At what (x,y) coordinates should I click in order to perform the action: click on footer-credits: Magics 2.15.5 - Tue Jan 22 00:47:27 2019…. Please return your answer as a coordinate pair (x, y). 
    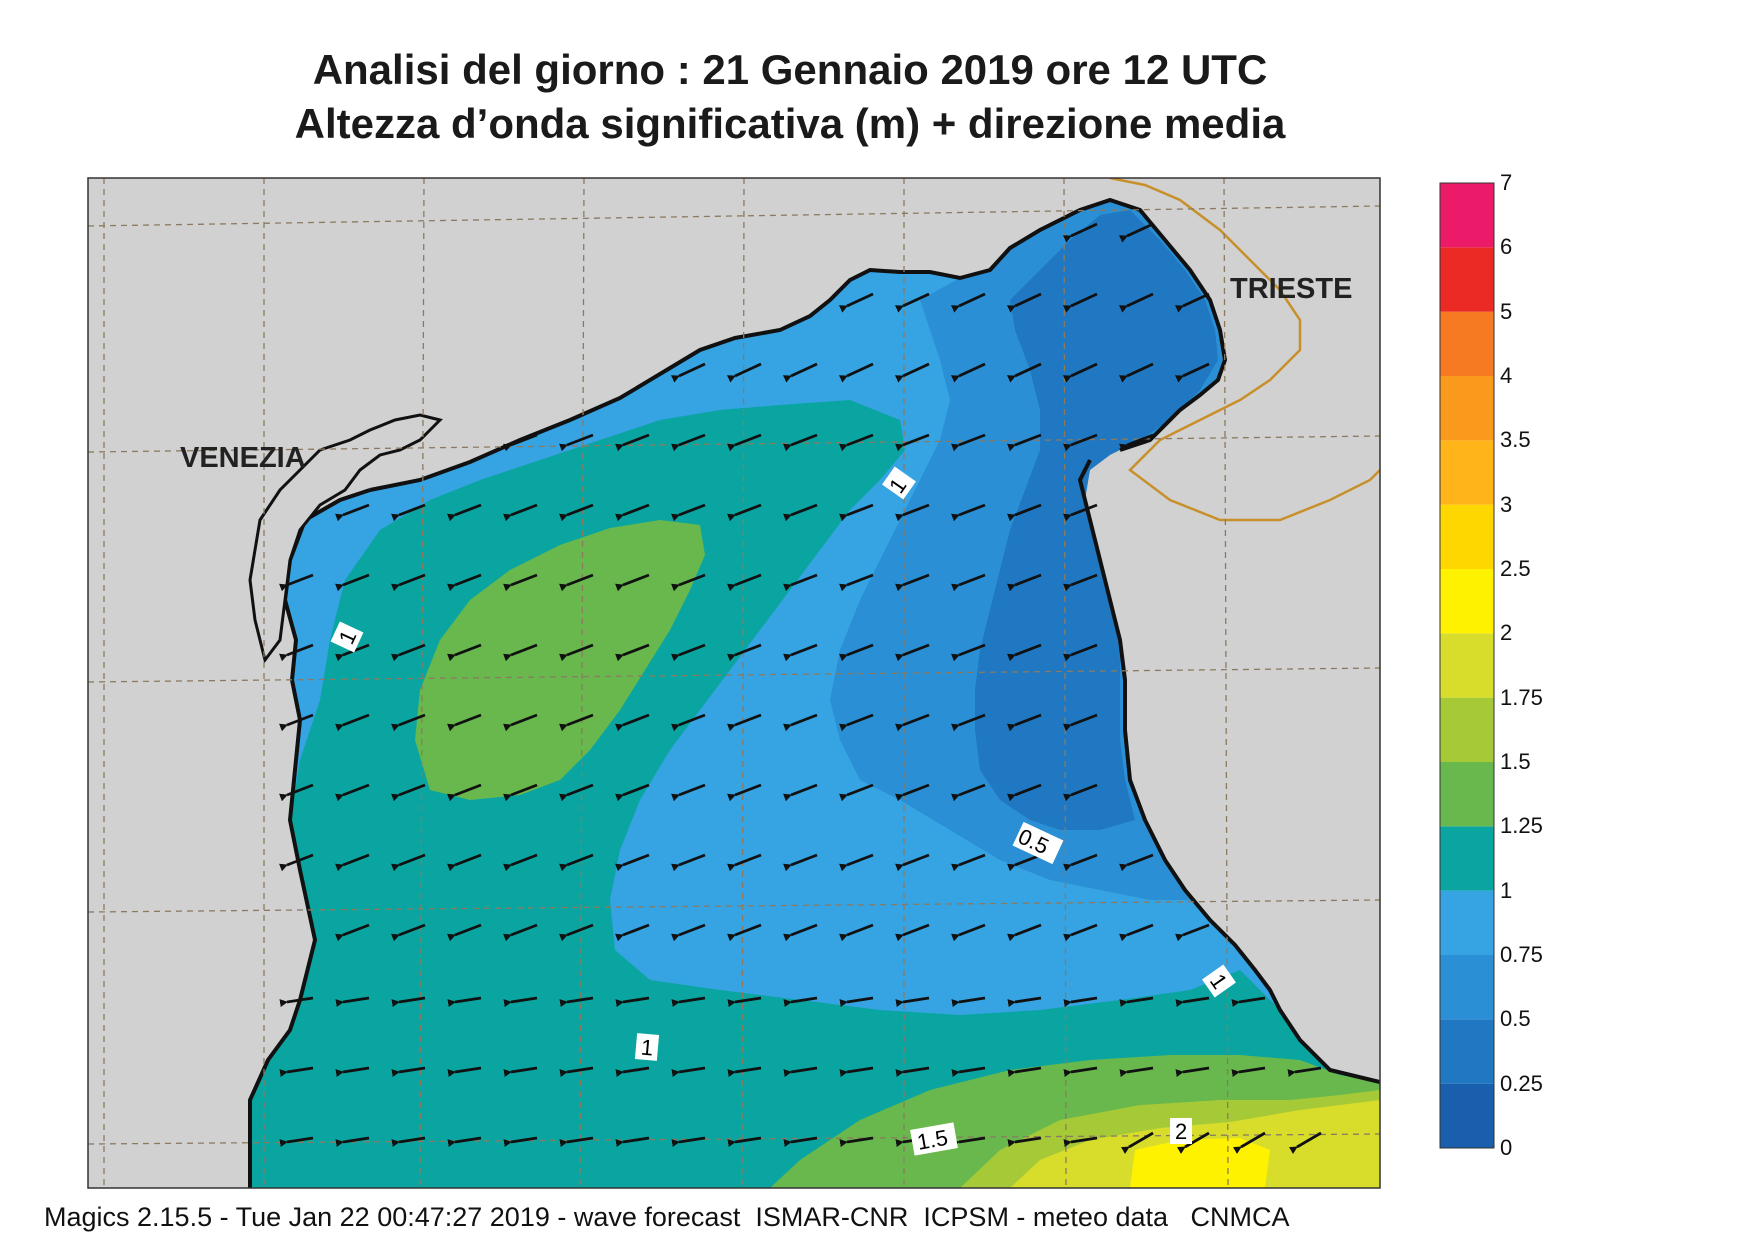
    Looking at the image, I should click on (667, 1217).